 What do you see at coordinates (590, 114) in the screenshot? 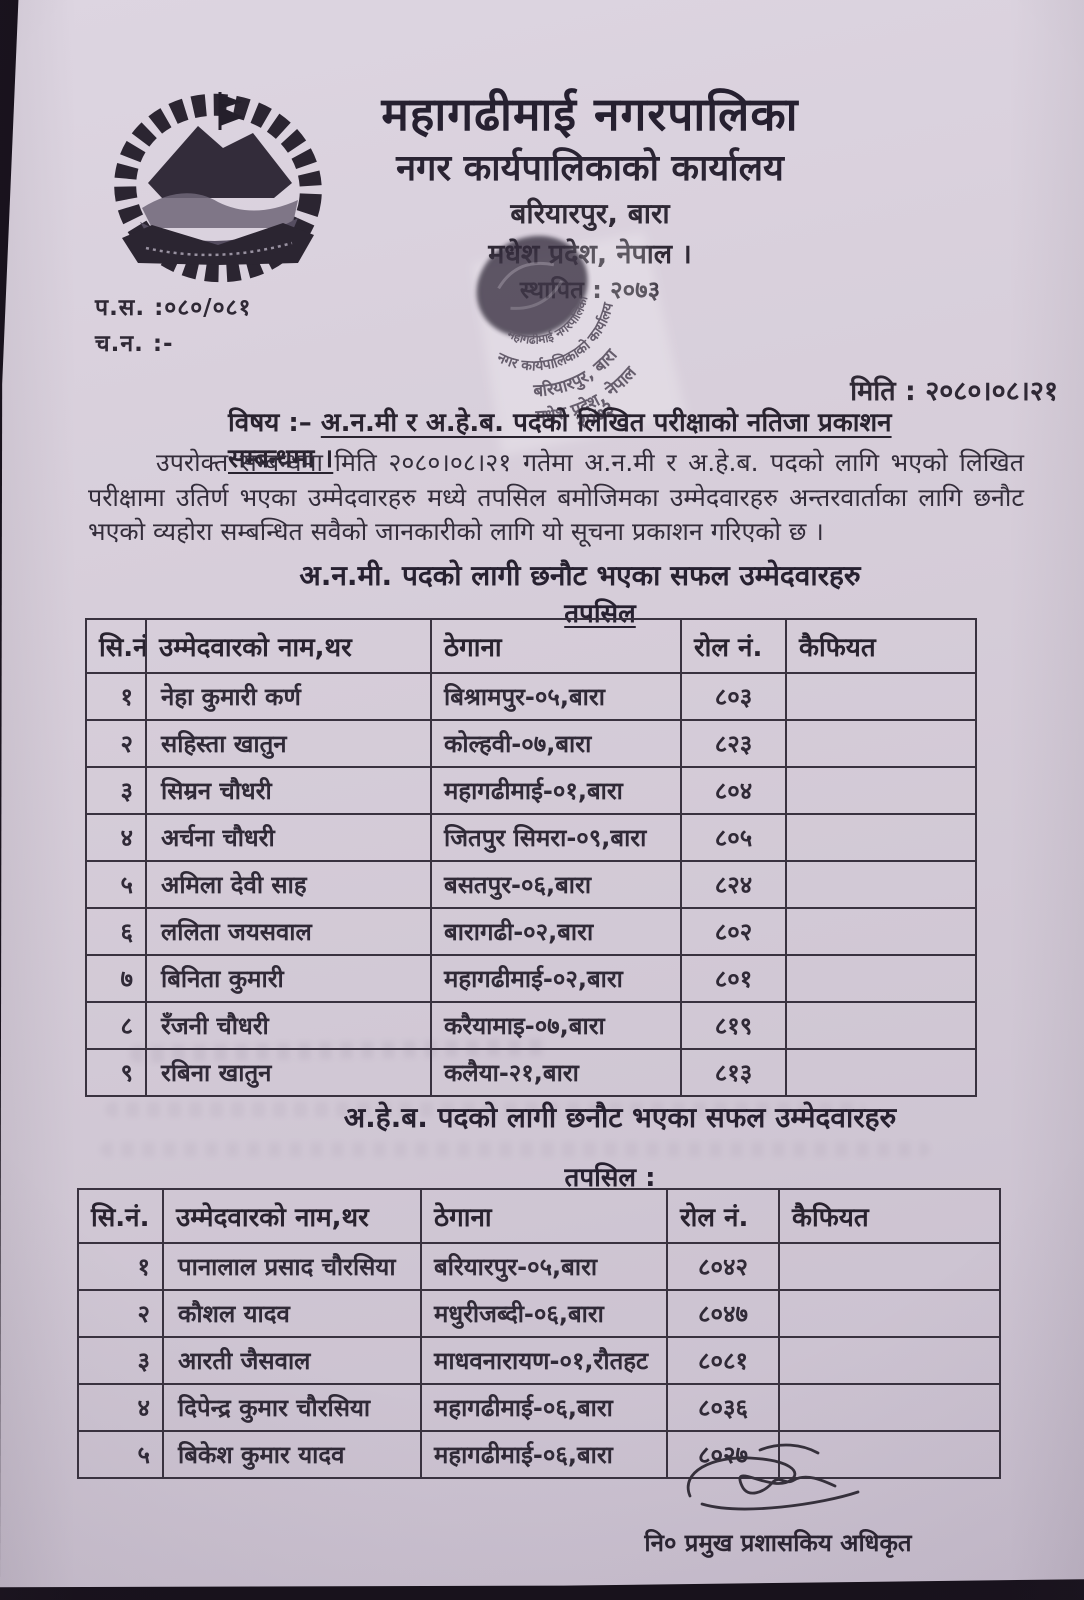
I see `municipality-title: महागढीमाई नगरपालिका` at bounding box center [590, 114].